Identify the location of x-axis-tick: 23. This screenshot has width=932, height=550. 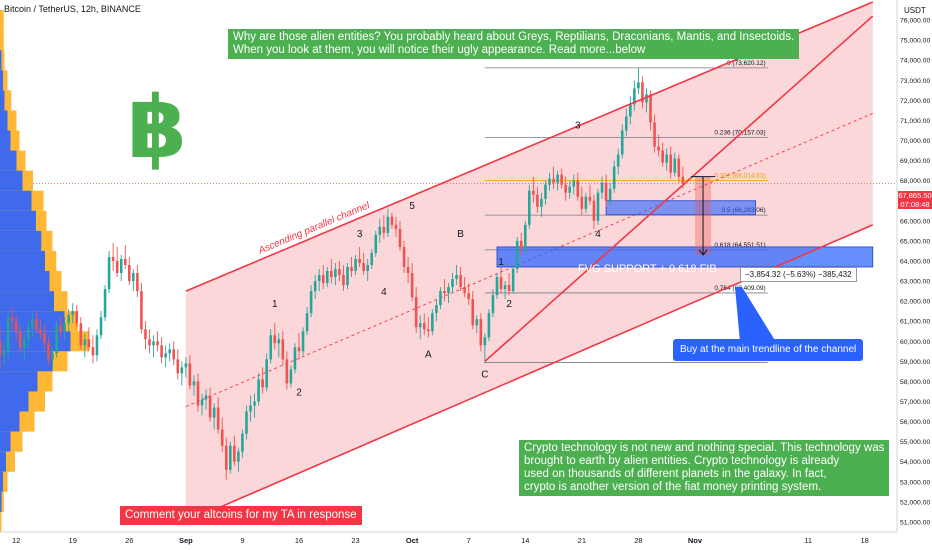
(355, 540).